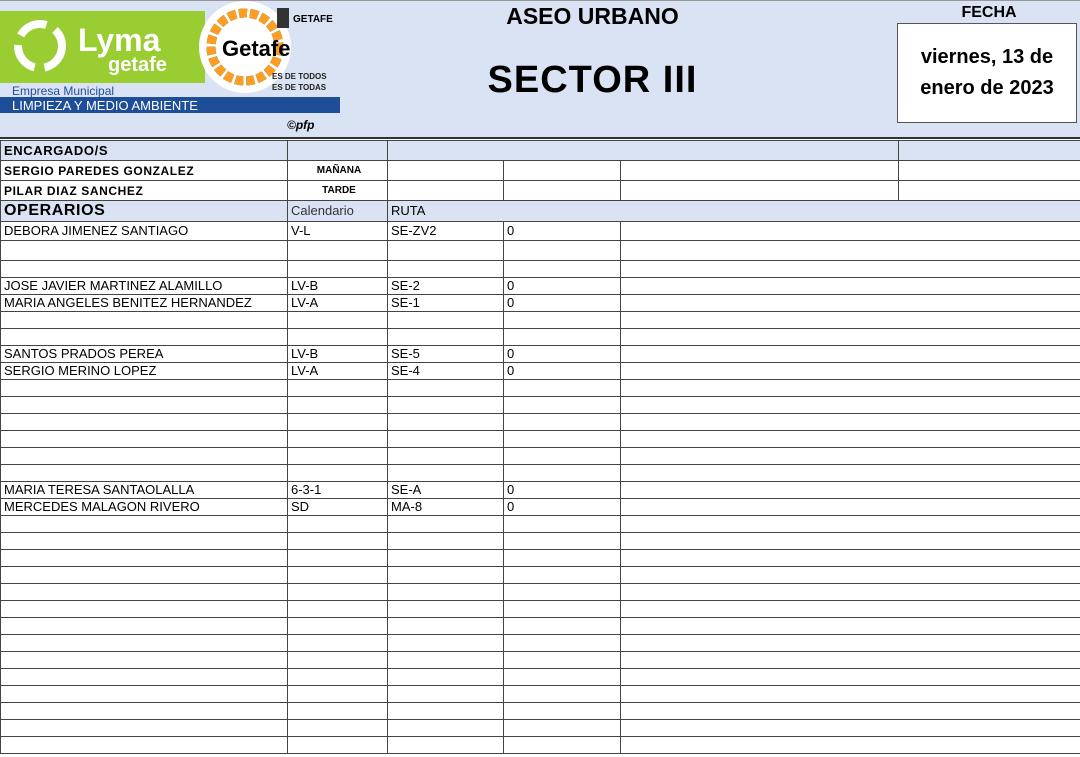 The width and height of the screenshot is (1080, 757). I want to click on turno: TARDE, so click(337, 190).